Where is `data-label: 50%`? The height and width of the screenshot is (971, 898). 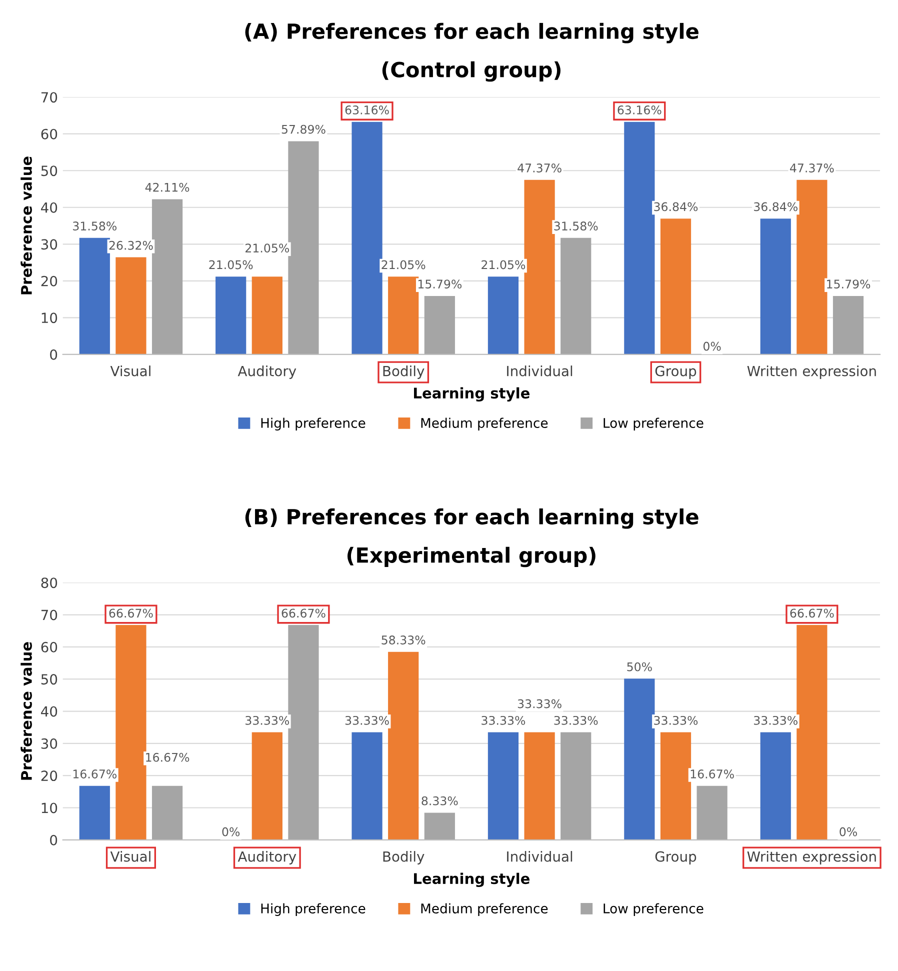
data-label: 50% is located at coordinates (639, 667).